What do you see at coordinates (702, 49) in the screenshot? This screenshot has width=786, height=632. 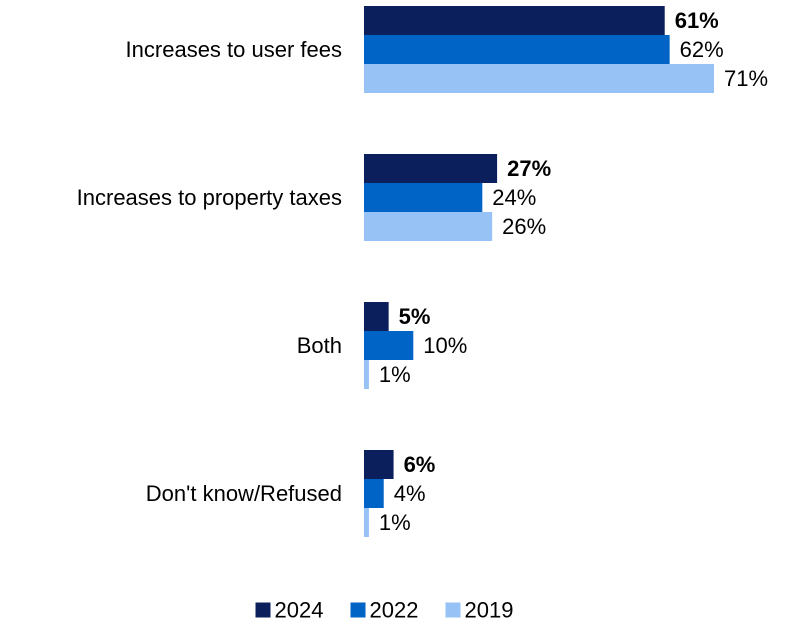 I see `data-label-2022: 62%` at bounding box center [702, 49].